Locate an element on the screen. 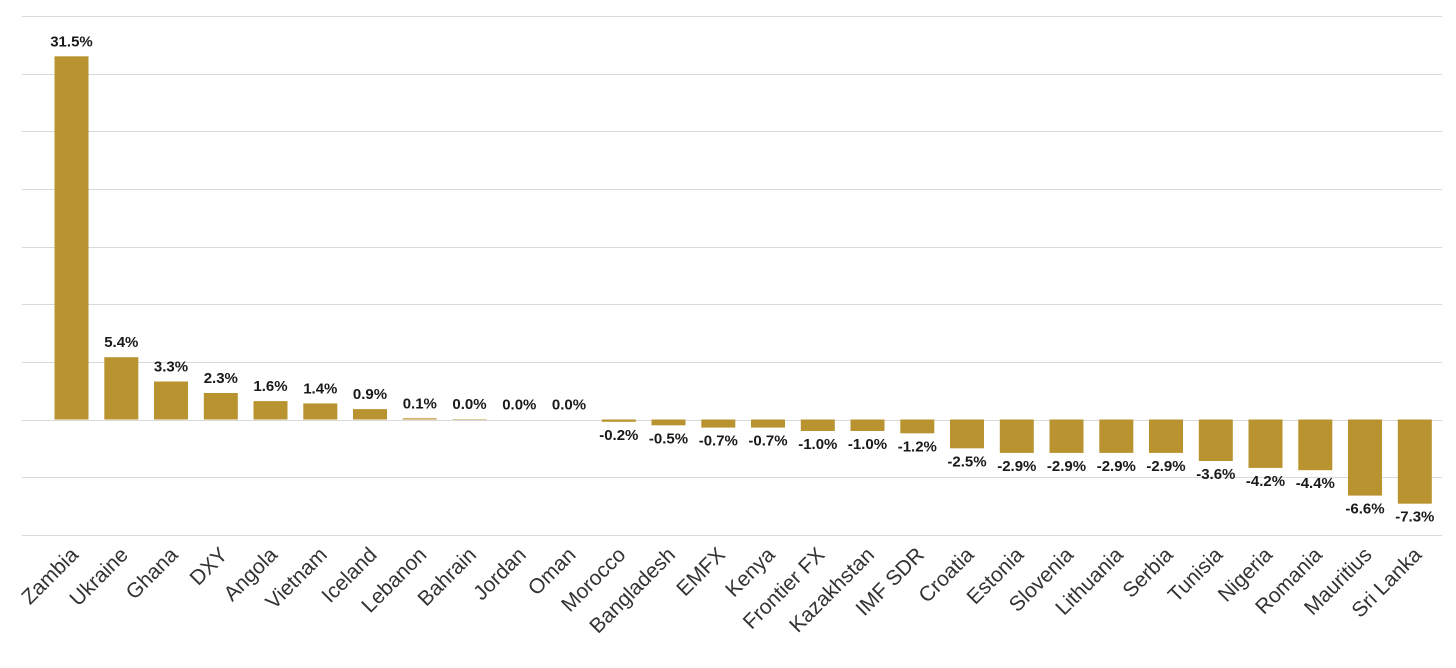 The height and width of the screenshot is (668, 1456). bar-zambia is located at coordinates (71, 238).